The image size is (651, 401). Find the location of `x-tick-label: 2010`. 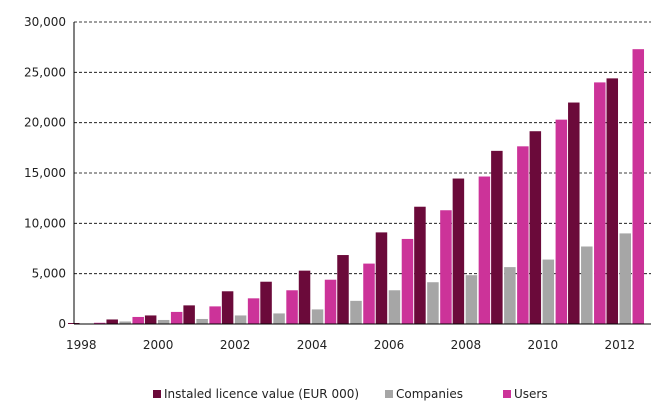

x-tick-label: 2010 is located at coordinates (543, 345).